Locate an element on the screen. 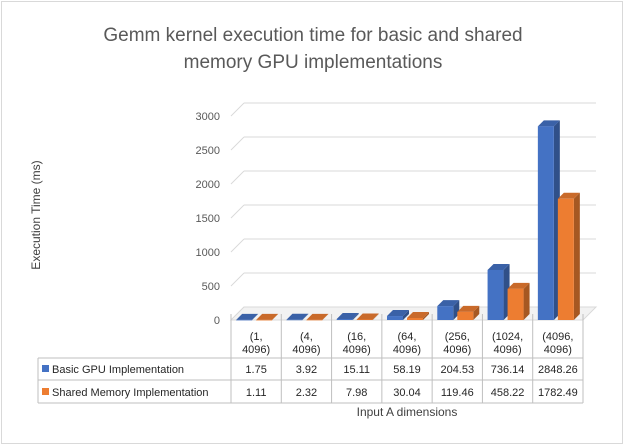 This screenshot has height=447, width=626. data-label: 58.19 is located at coordinates (407, 370).